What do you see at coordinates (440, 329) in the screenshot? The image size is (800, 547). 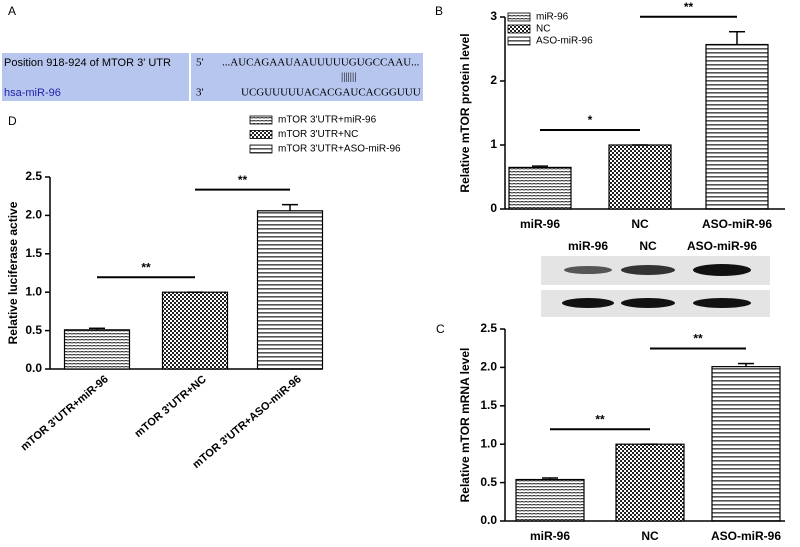 I see `panel-label: C` at bounding box center [440, 329].